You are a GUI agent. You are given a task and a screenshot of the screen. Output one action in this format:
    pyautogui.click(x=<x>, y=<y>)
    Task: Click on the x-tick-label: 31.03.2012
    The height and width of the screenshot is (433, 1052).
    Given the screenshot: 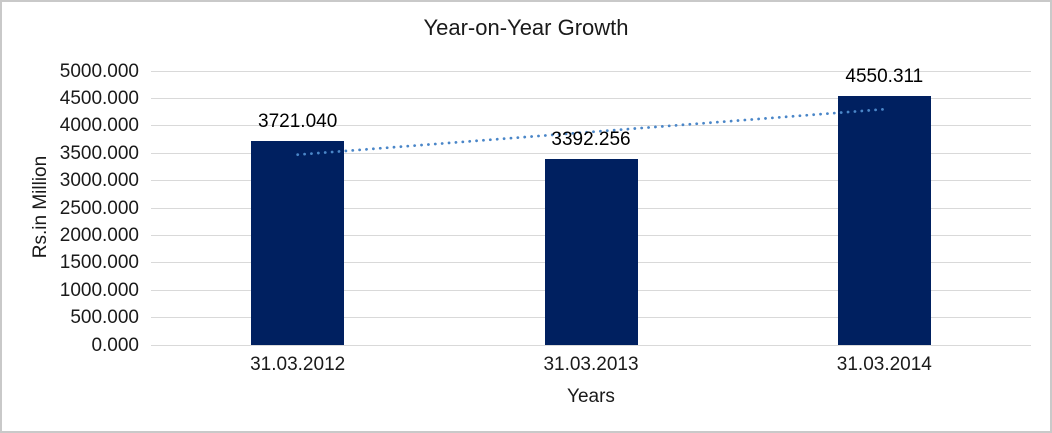 What is the action you would take?
    pyautogui.click(x=298, y=364)
    